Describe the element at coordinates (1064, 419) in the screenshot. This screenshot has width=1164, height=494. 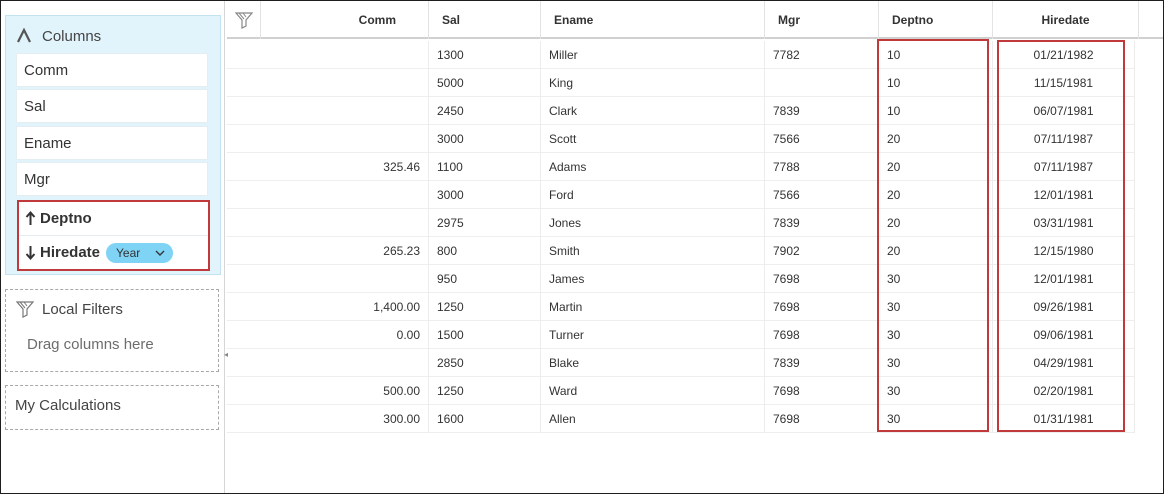
I see `cell-hiredate: 01/31/1981` at that location.